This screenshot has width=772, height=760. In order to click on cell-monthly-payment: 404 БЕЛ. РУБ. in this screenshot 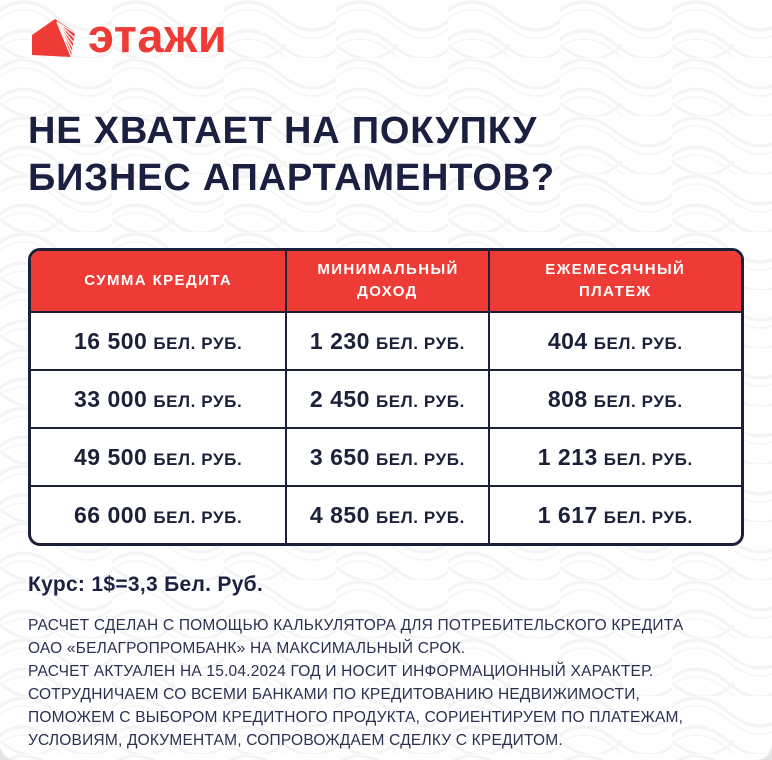, I will do `click(614, 341)`.